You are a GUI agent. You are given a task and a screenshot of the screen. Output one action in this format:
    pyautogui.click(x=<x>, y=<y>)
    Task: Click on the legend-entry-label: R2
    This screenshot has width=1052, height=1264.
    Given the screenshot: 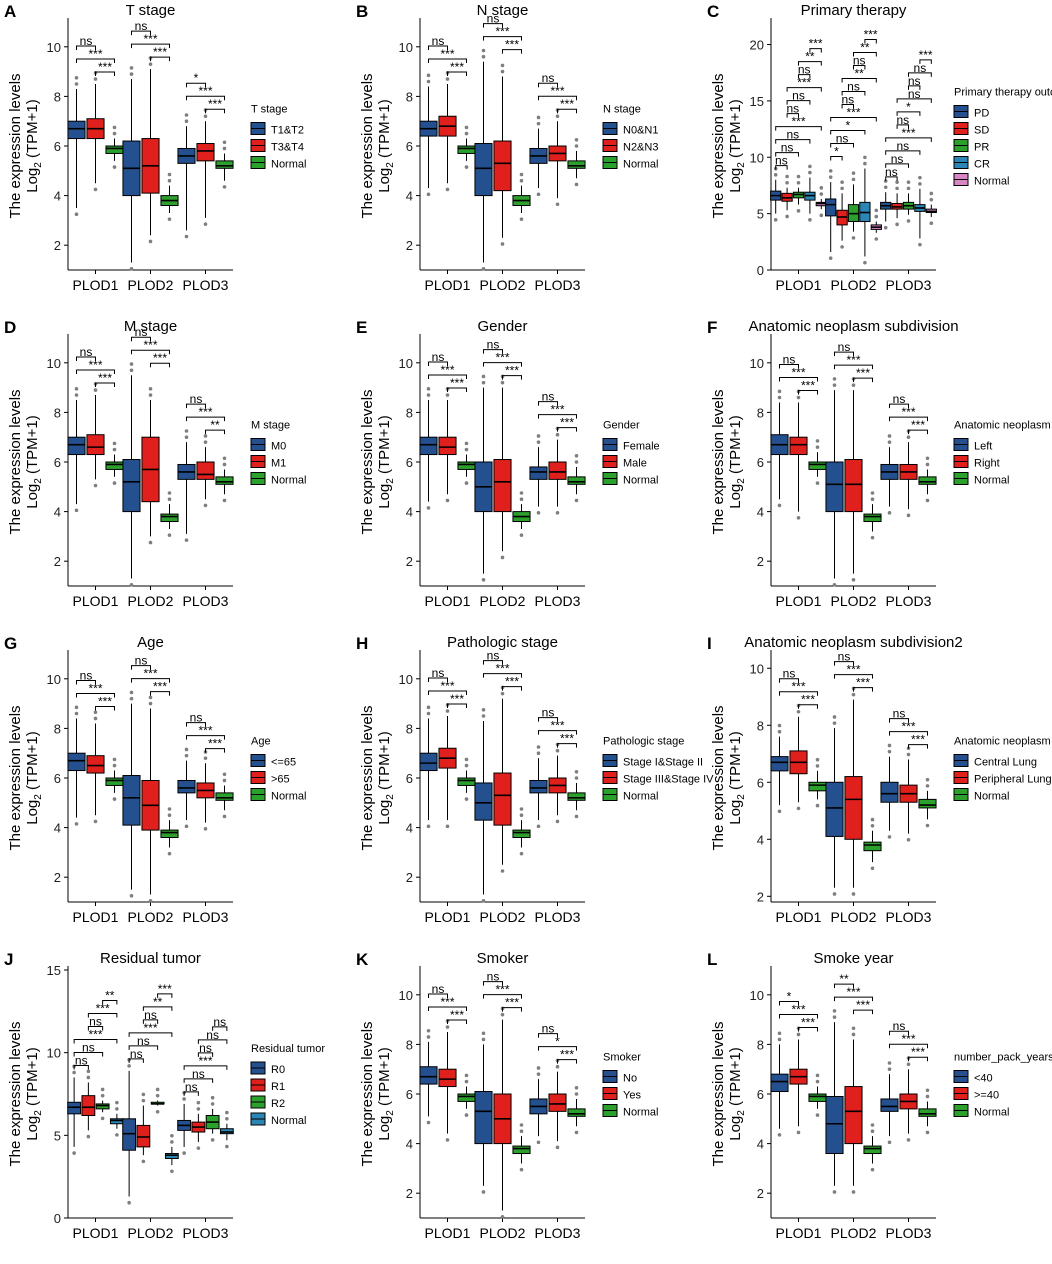 What is the action you would take?
    pyautogui.click(x=278, y=1104)
    